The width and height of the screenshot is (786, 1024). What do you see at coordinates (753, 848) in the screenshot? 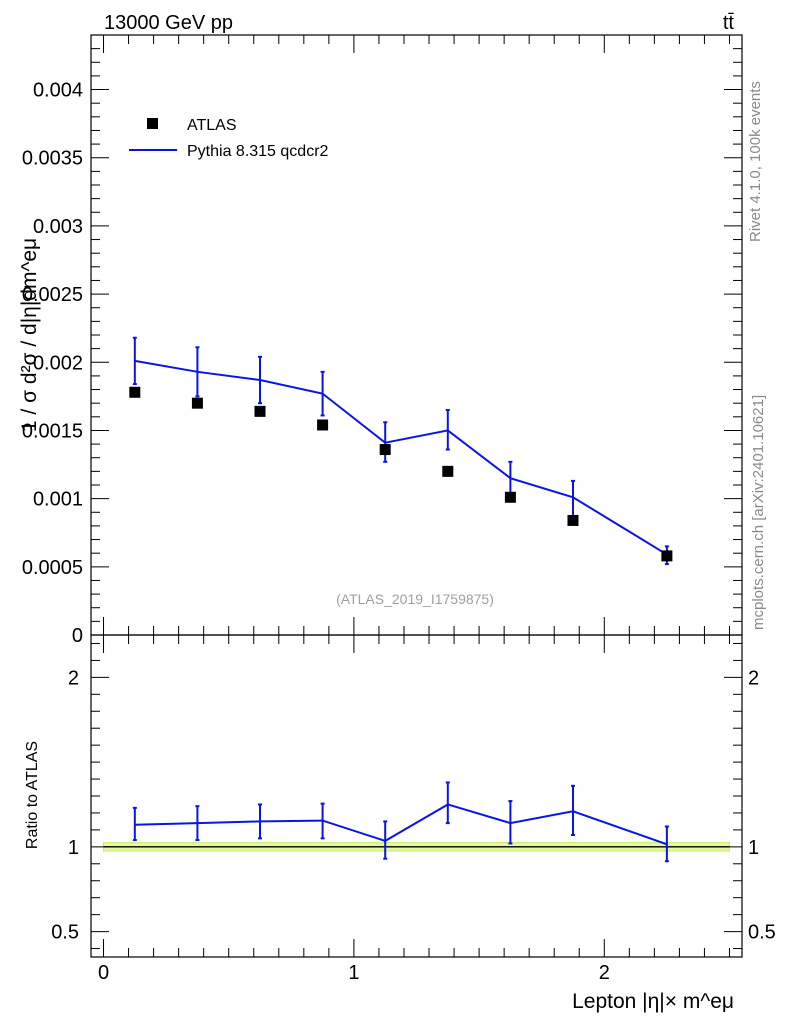
I see `ratio-y-tick-label-right: 1` at bounding box center [753, 848].